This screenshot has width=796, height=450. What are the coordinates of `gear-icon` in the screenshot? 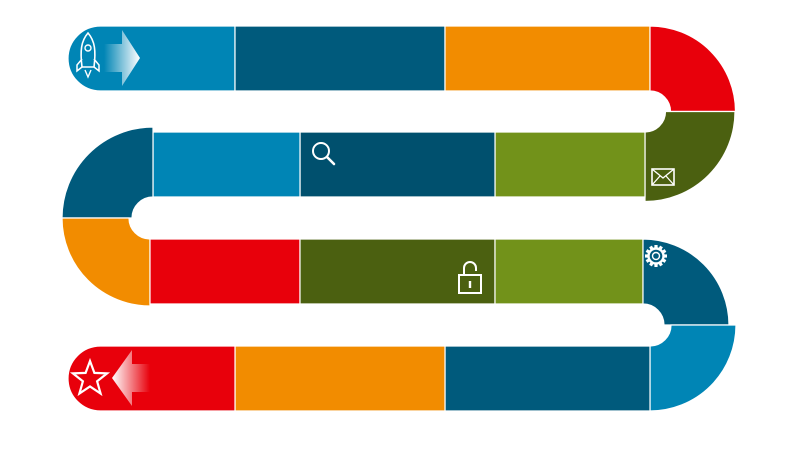 It's located at (656, 256).